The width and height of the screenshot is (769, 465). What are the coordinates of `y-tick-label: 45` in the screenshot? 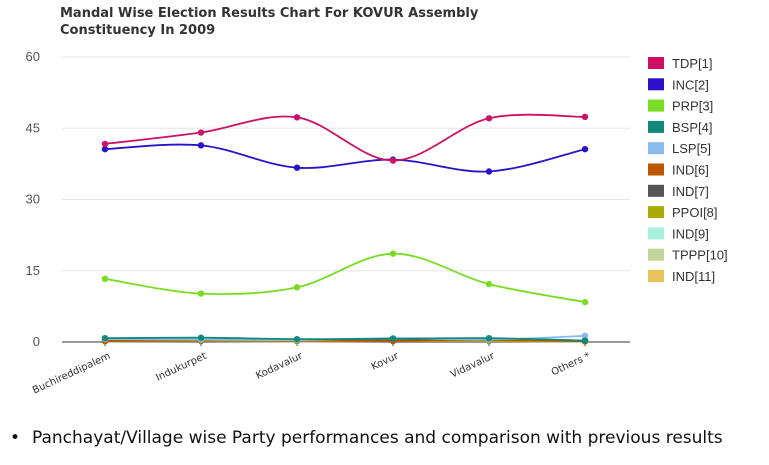 It's located at (33, 127).